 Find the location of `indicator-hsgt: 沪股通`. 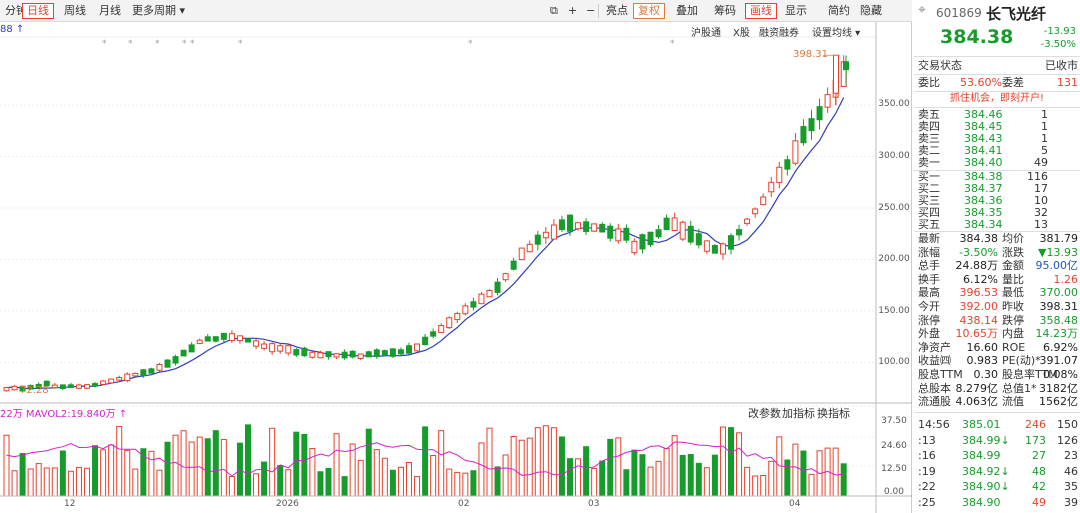

indicator-hsgt: 沪股通 is located at coordinates (706, 33).